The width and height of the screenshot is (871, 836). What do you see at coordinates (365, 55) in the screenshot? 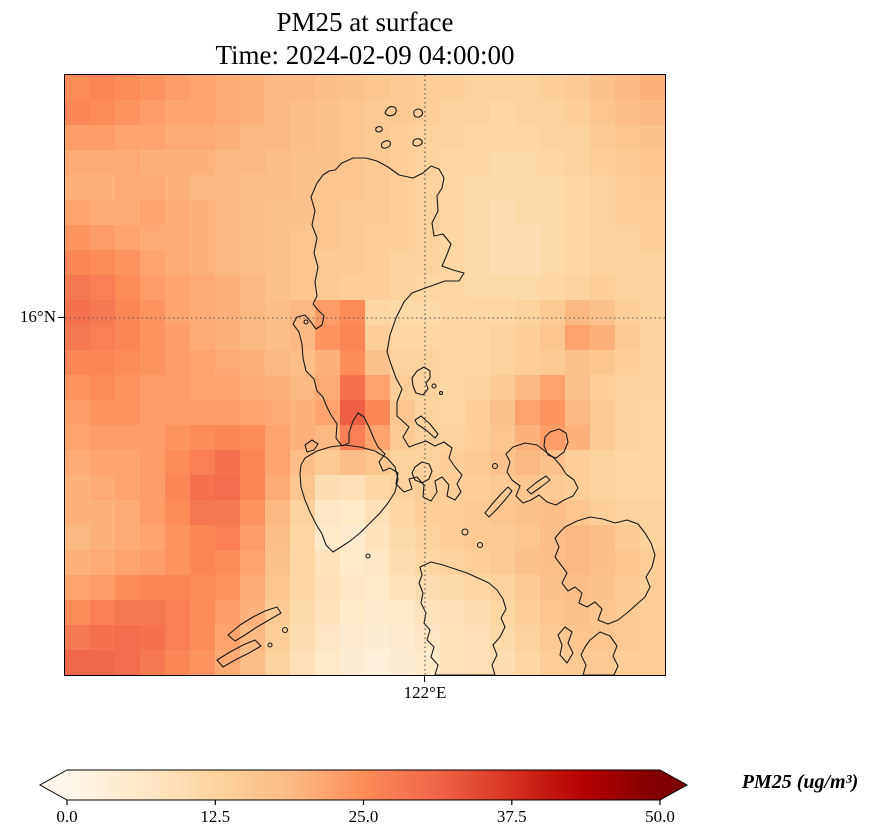
I see `figure-subtitle-time: Time: 2024-02-09 04:00:00` at bounding box center [365, 55].